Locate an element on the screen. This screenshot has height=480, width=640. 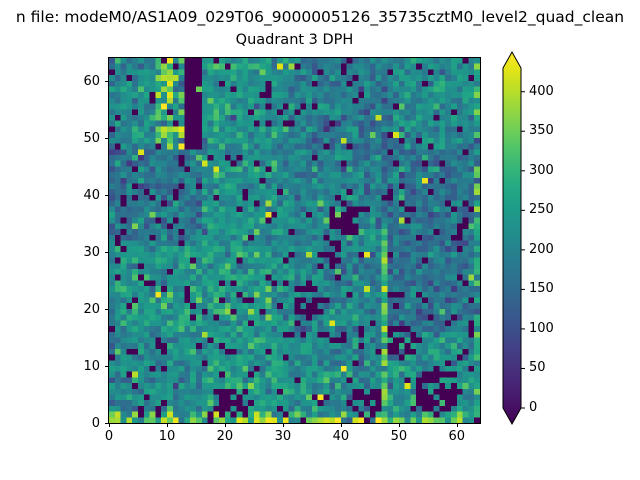
colorbar-tick-label: 100 is located at coordinates (541, 328).